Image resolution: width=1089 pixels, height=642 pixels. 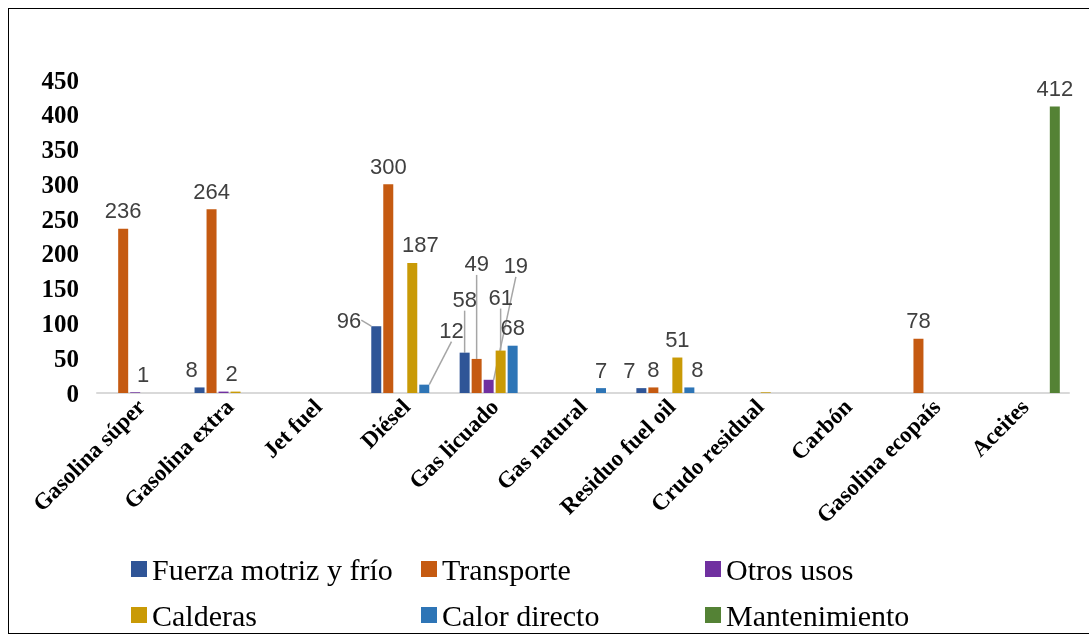 I want to click on y-tick-label: 400, so click(x=60, y=115).